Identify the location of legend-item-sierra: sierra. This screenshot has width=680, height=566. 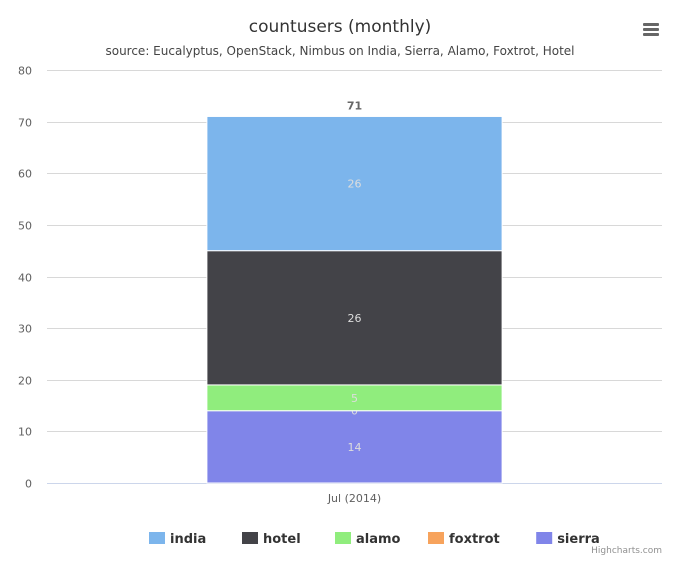
(568, 539).